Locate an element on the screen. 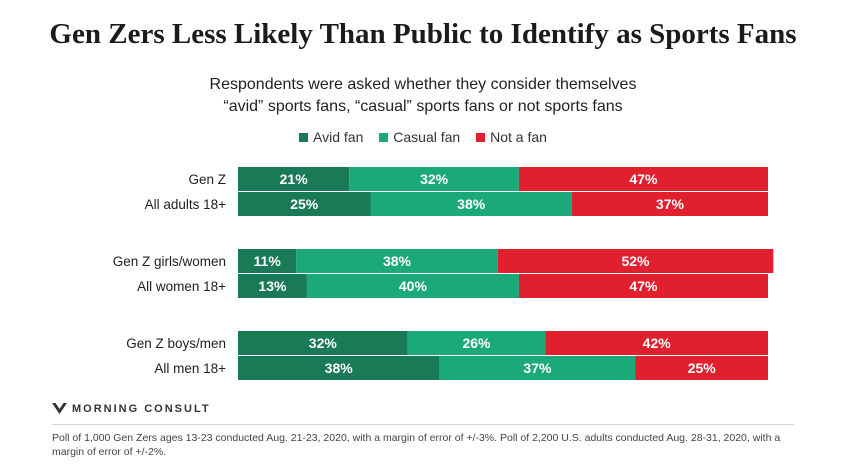  legend-label-avid: Avid fan is located at coordinates (338, 137).